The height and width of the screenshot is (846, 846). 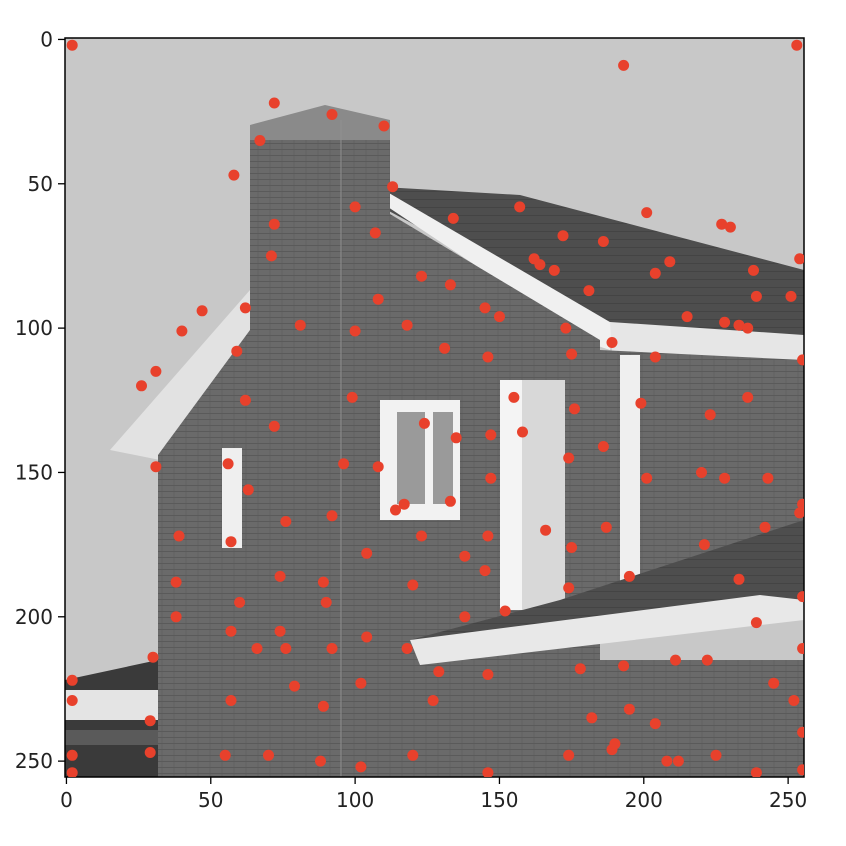 I want to click on y-tick-label: 250, so click(x=34, y=761).